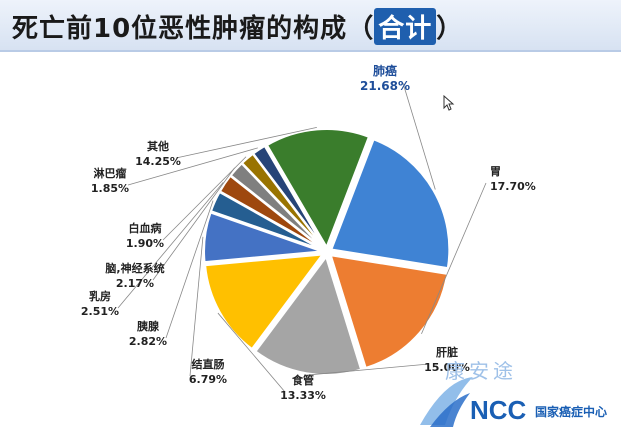  What do you see at coordinates (148, 341) in the screenshot?
I see `slice-value-6: 2.82%` at bounding box center [148, 341].